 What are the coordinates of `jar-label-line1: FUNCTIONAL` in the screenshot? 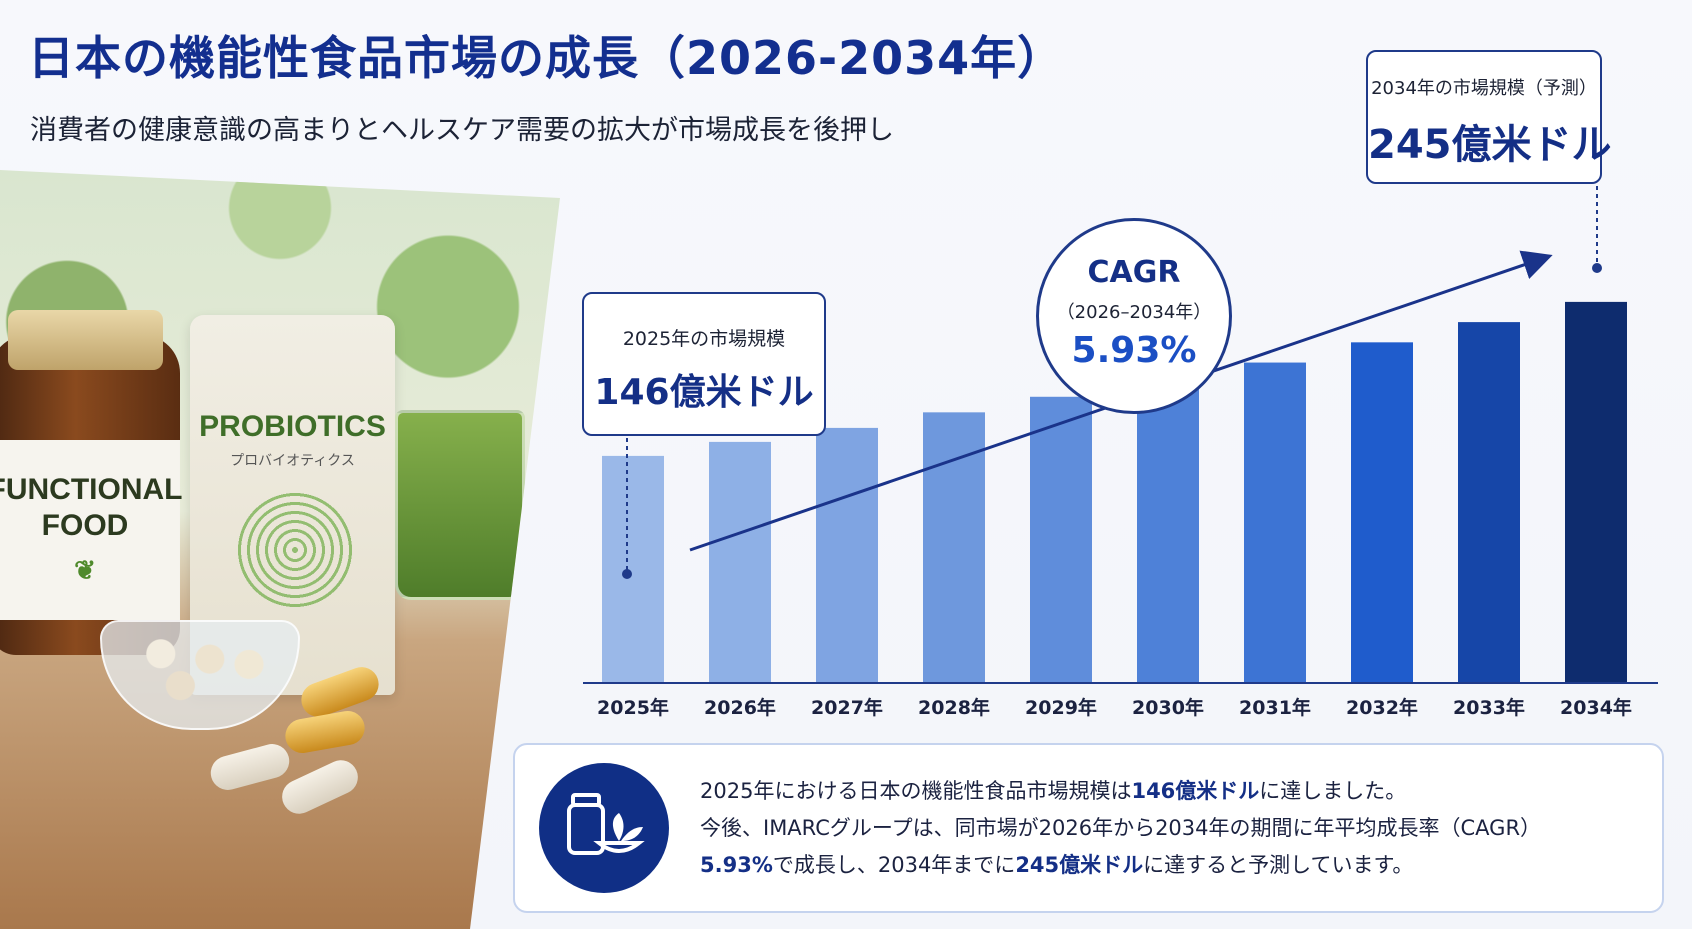 It's located at (91, 489).